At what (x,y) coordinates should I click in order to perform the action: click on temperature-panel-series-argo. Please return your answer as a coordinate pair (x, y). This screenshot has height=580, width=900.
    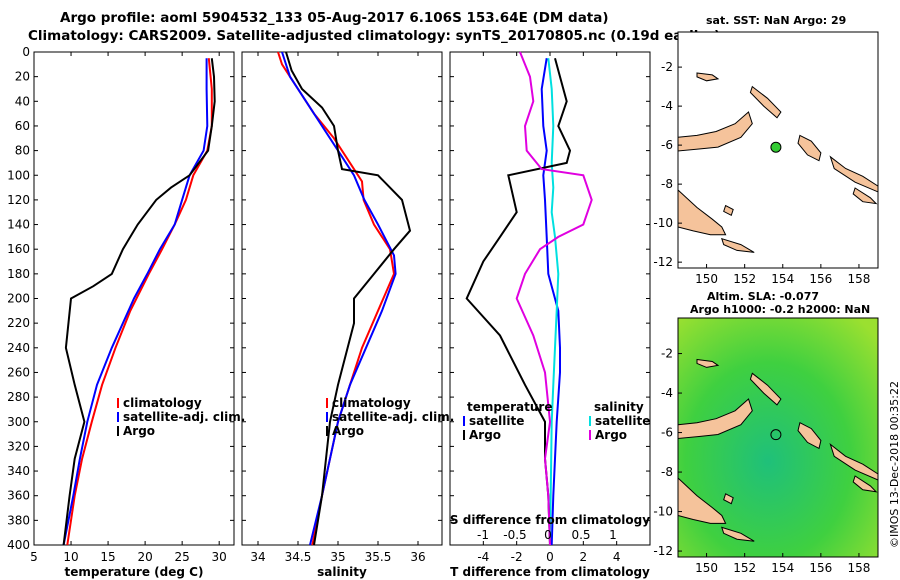
    Looking at the image, I should click on (139, 302).